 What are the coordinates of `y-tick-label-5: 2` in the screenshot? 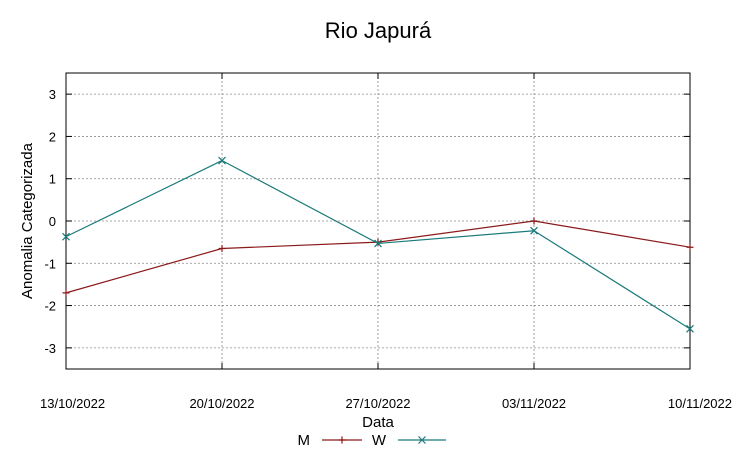 It's located at (52, 136).